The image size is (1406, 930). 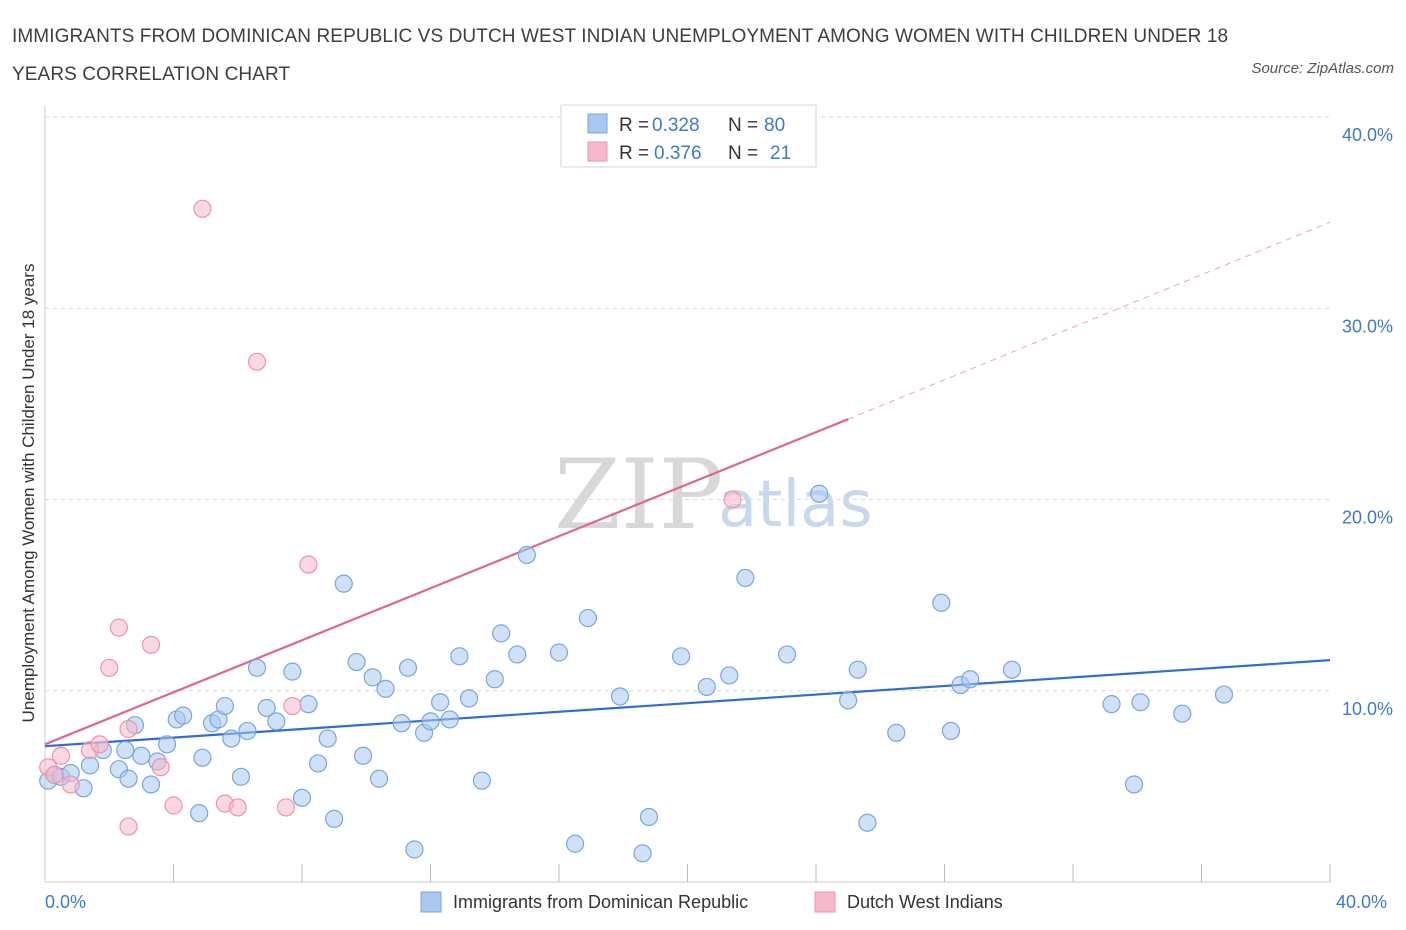 I want to click on stats-legend-r-label-blue: R =, so click(x=634, y=125).